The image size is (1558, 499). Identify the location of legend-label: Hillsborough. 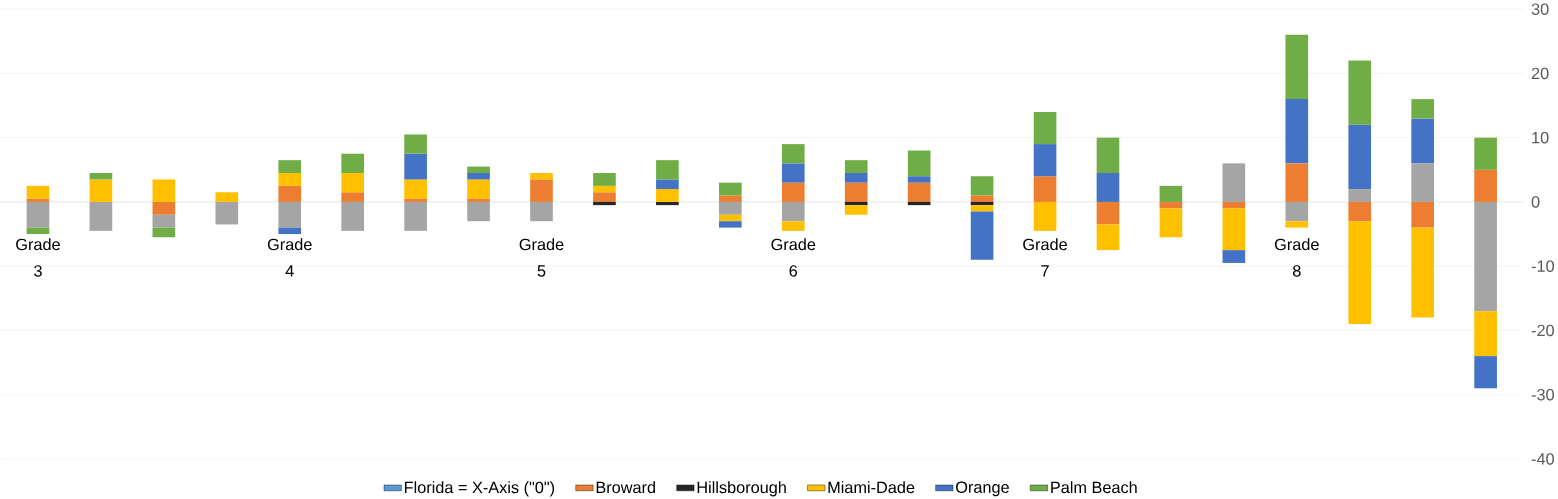
(741, 489).